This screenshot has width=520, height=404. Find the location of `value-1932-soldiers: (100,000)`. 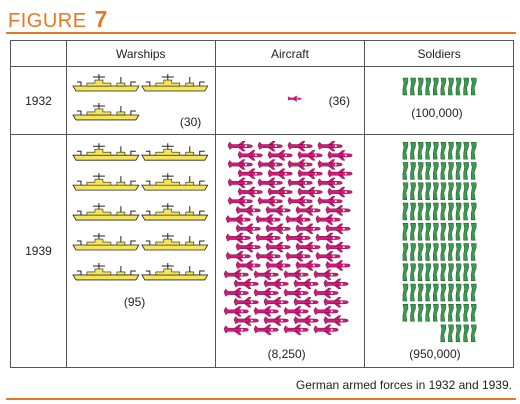

value-1932-soldiers: (100,000) is located at coordinates (437, 113).